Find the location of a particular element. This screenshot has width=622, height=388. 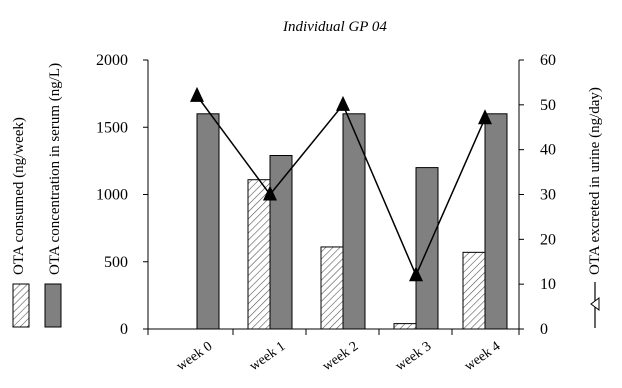

y-left-label-consumed: OTA consumed (ng/week) is located at coordinates (19, 196).